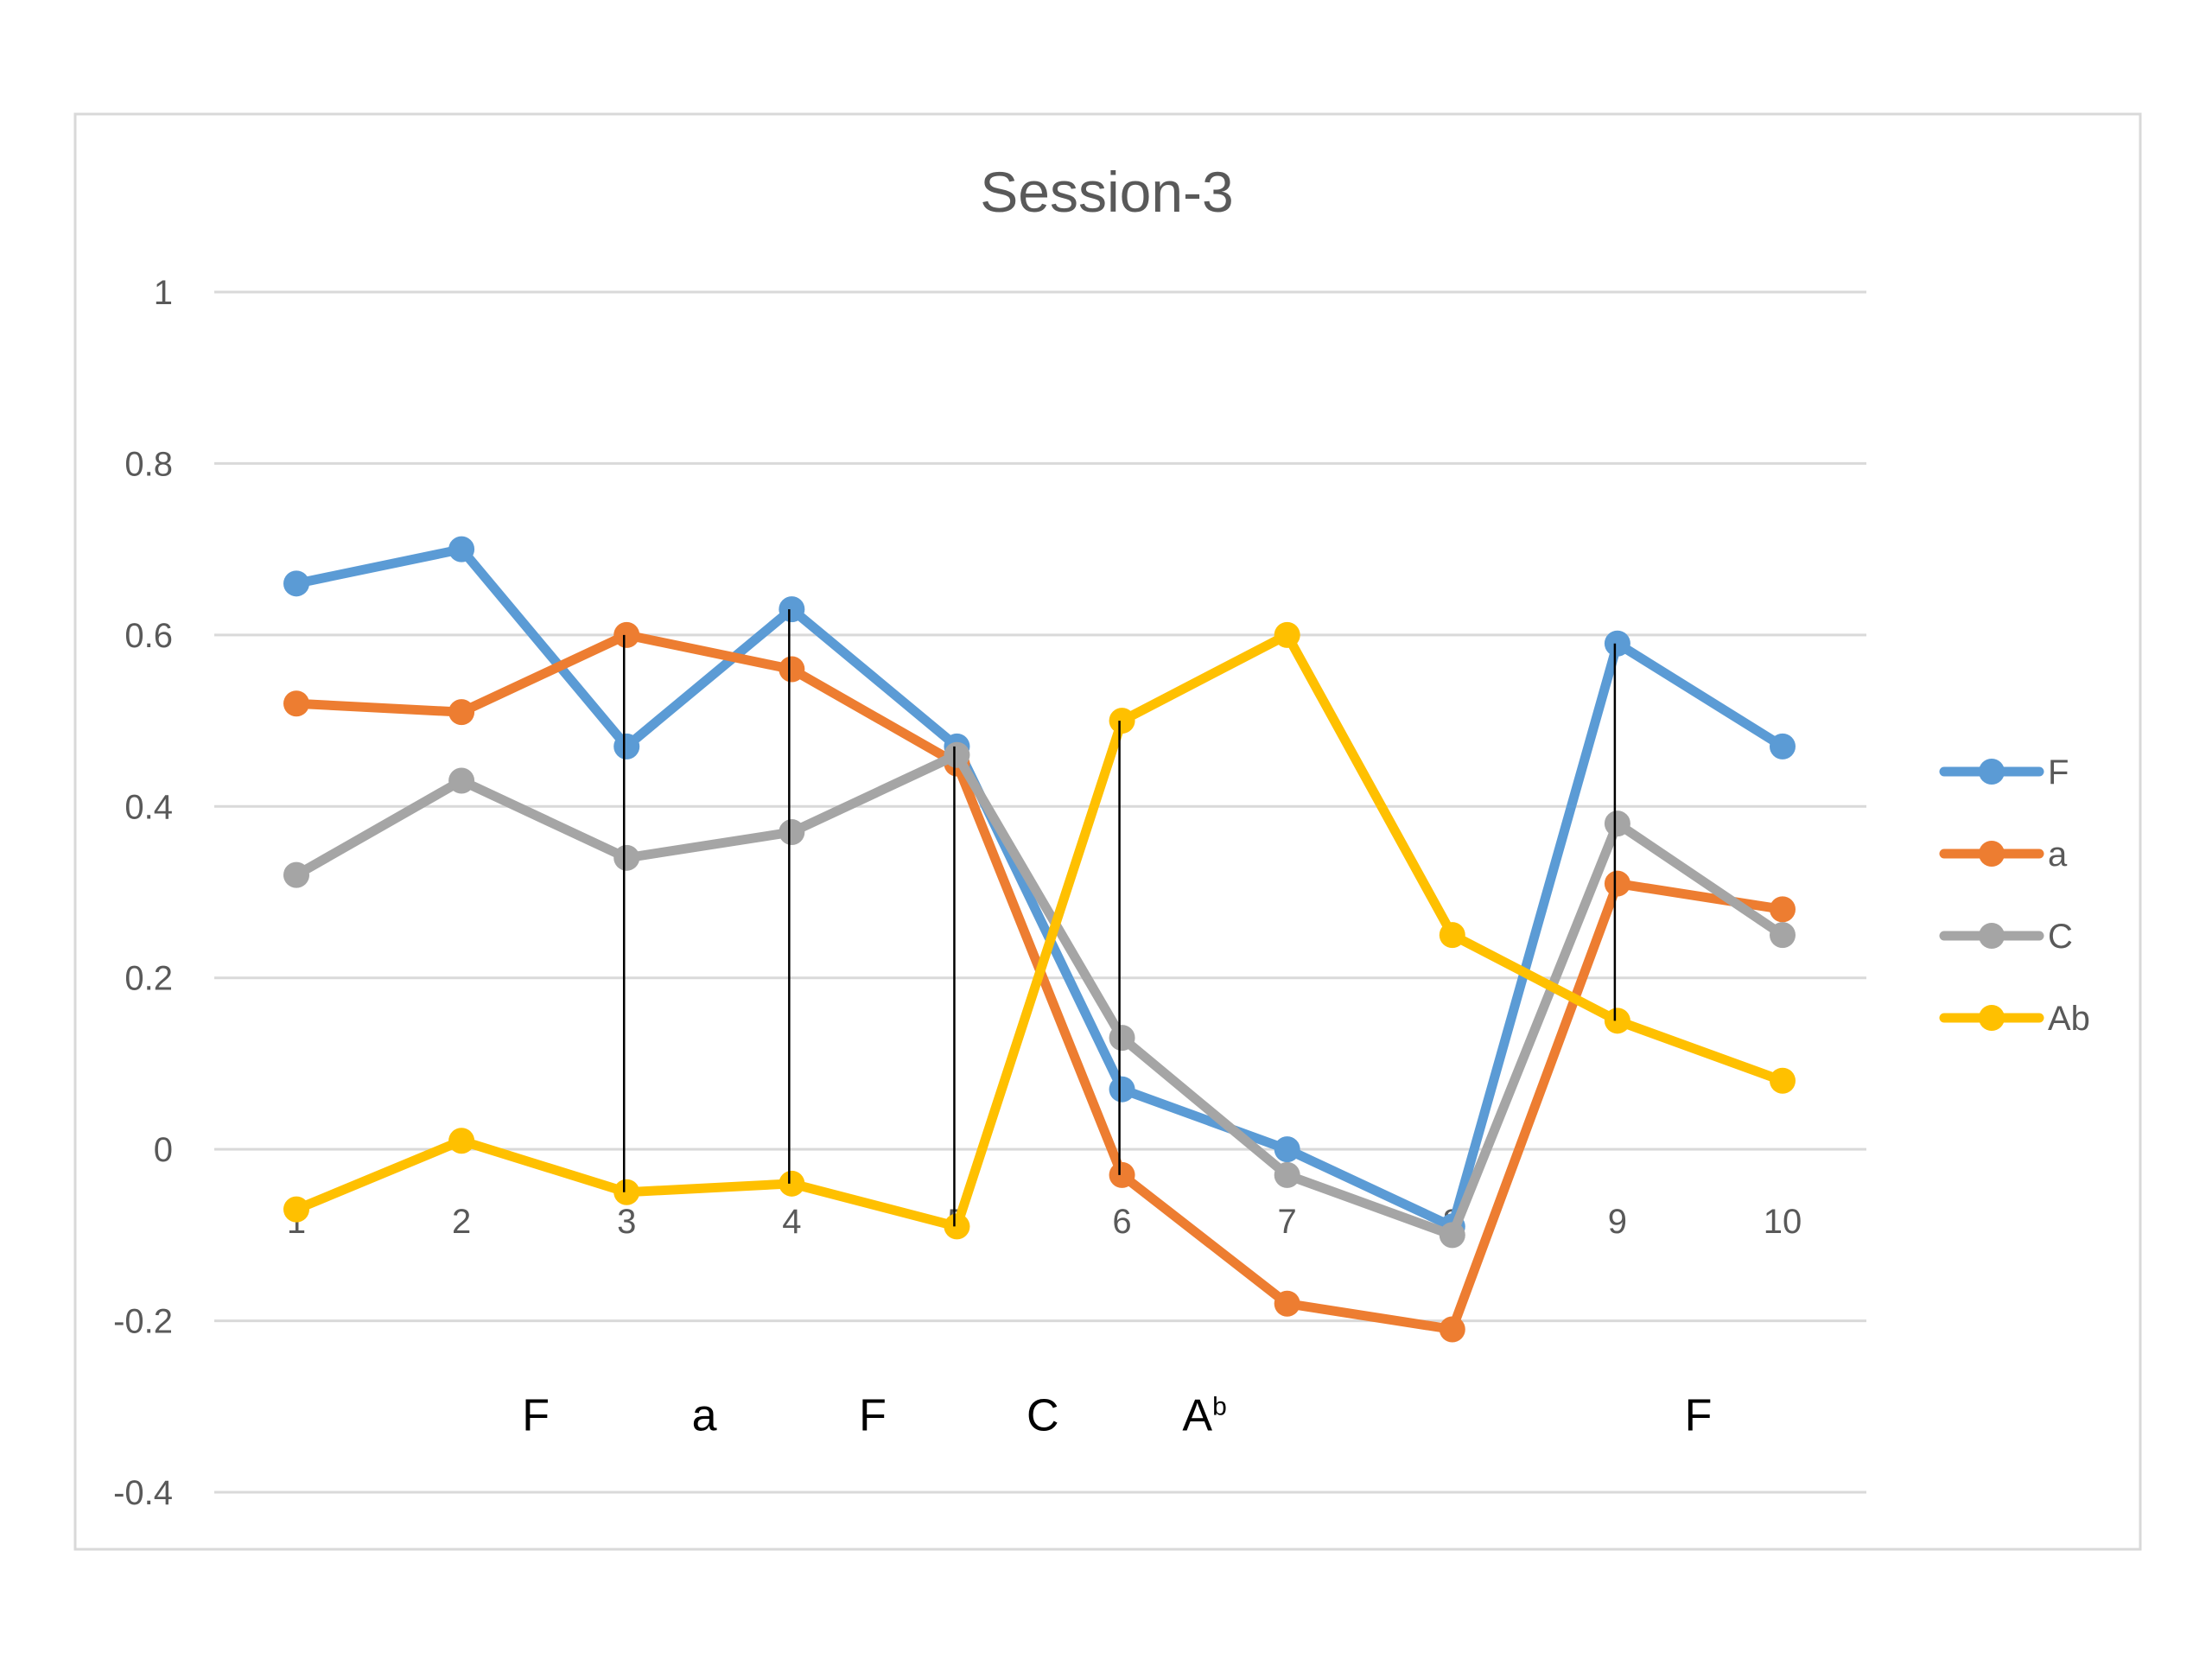 The image size is (2212, 1659). I want to click on legend: Fa C Ab, so click(2014, 895).